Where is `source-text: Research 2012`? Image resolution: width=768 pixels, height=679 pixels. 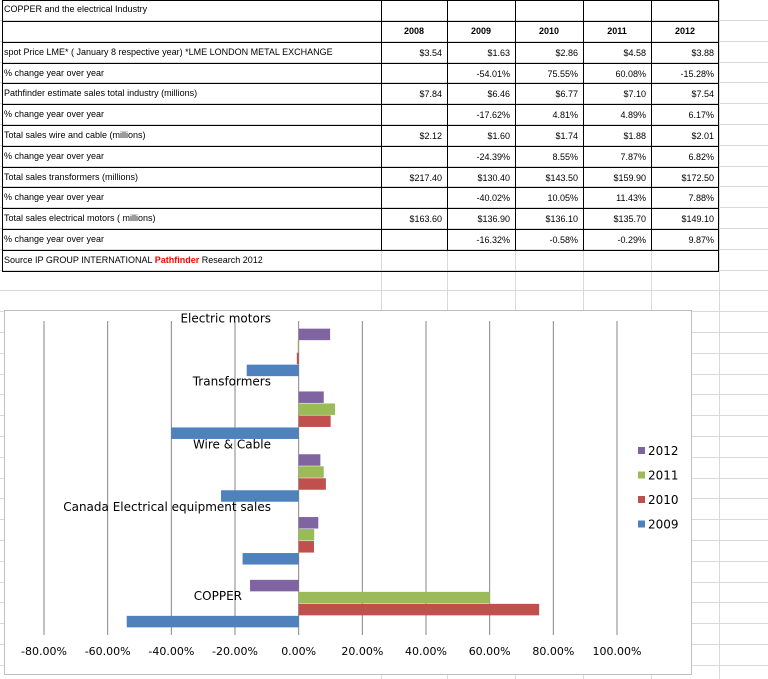 source-text: Research 2012 is located at coordinates (231, 259).